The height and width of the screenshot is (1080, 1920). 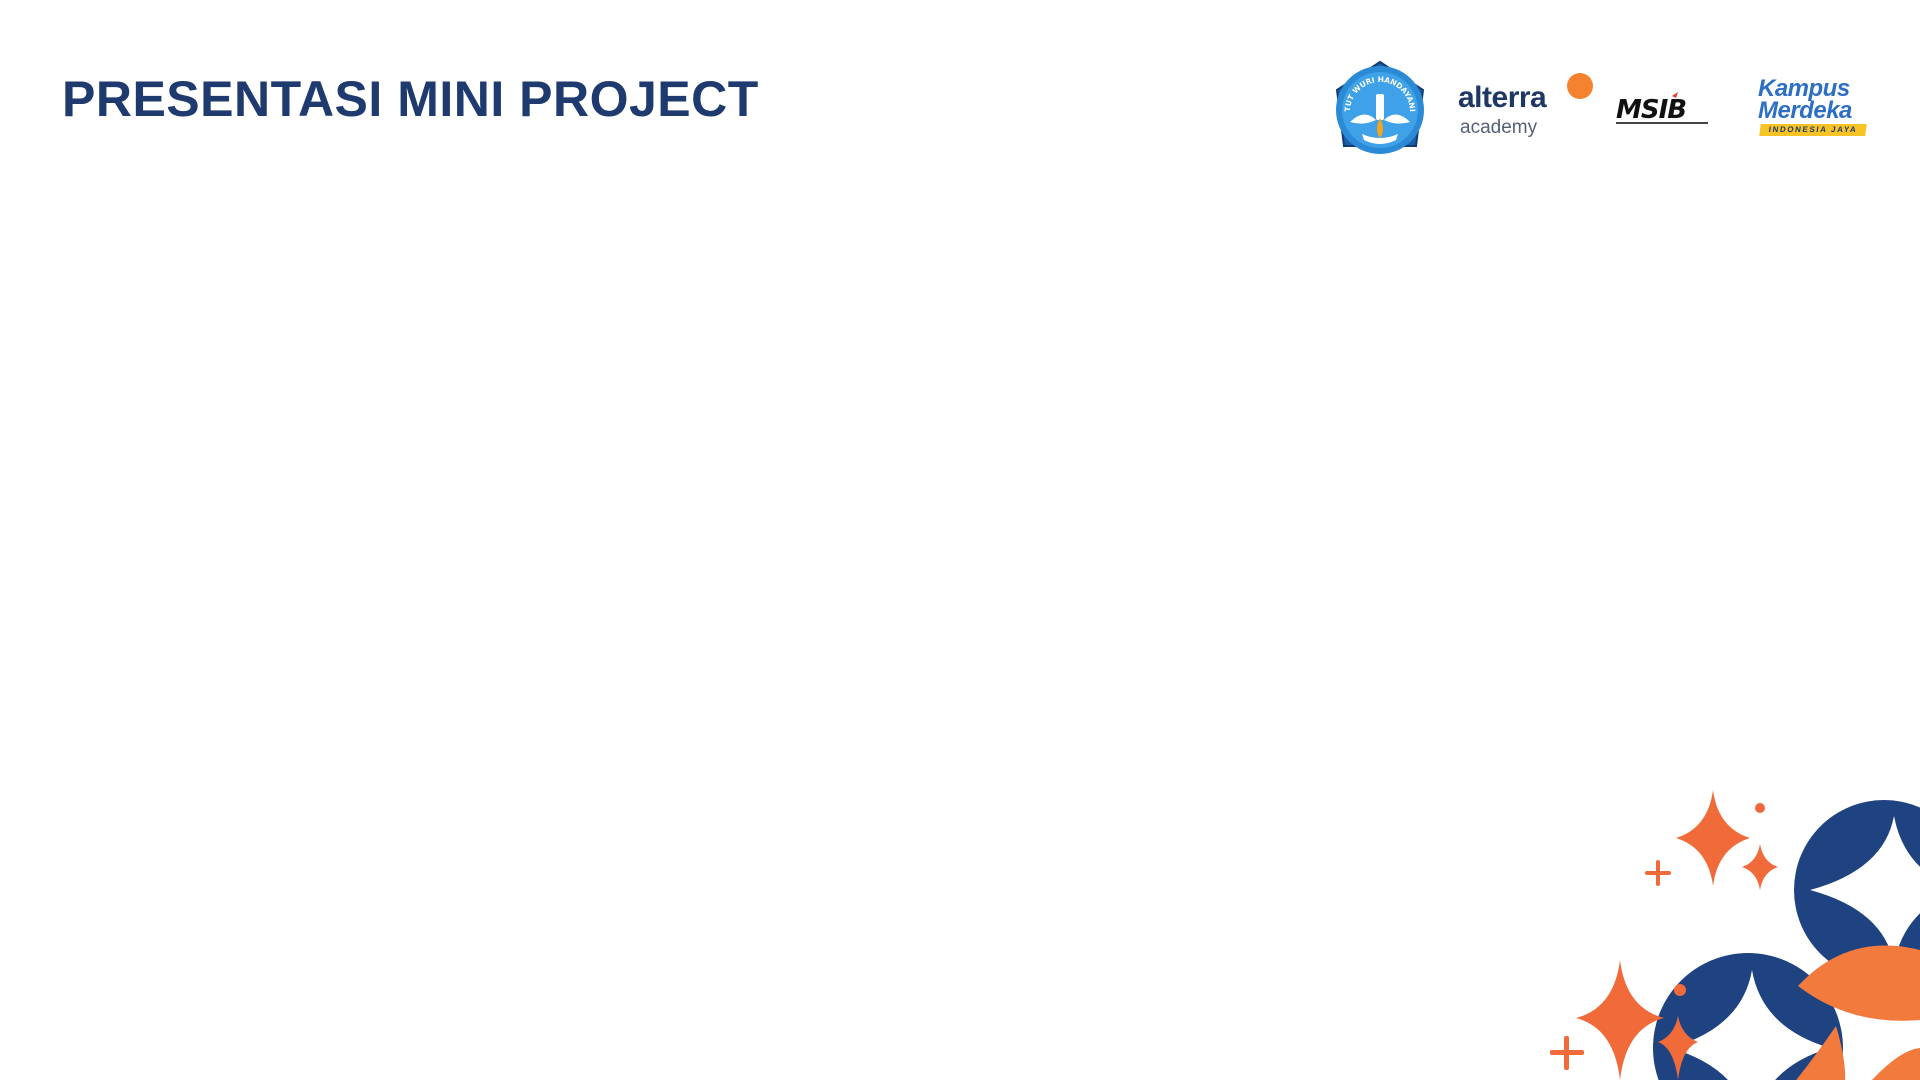 I want to click on alterra-wordmark: alterra, so click(x=1502, y=97).